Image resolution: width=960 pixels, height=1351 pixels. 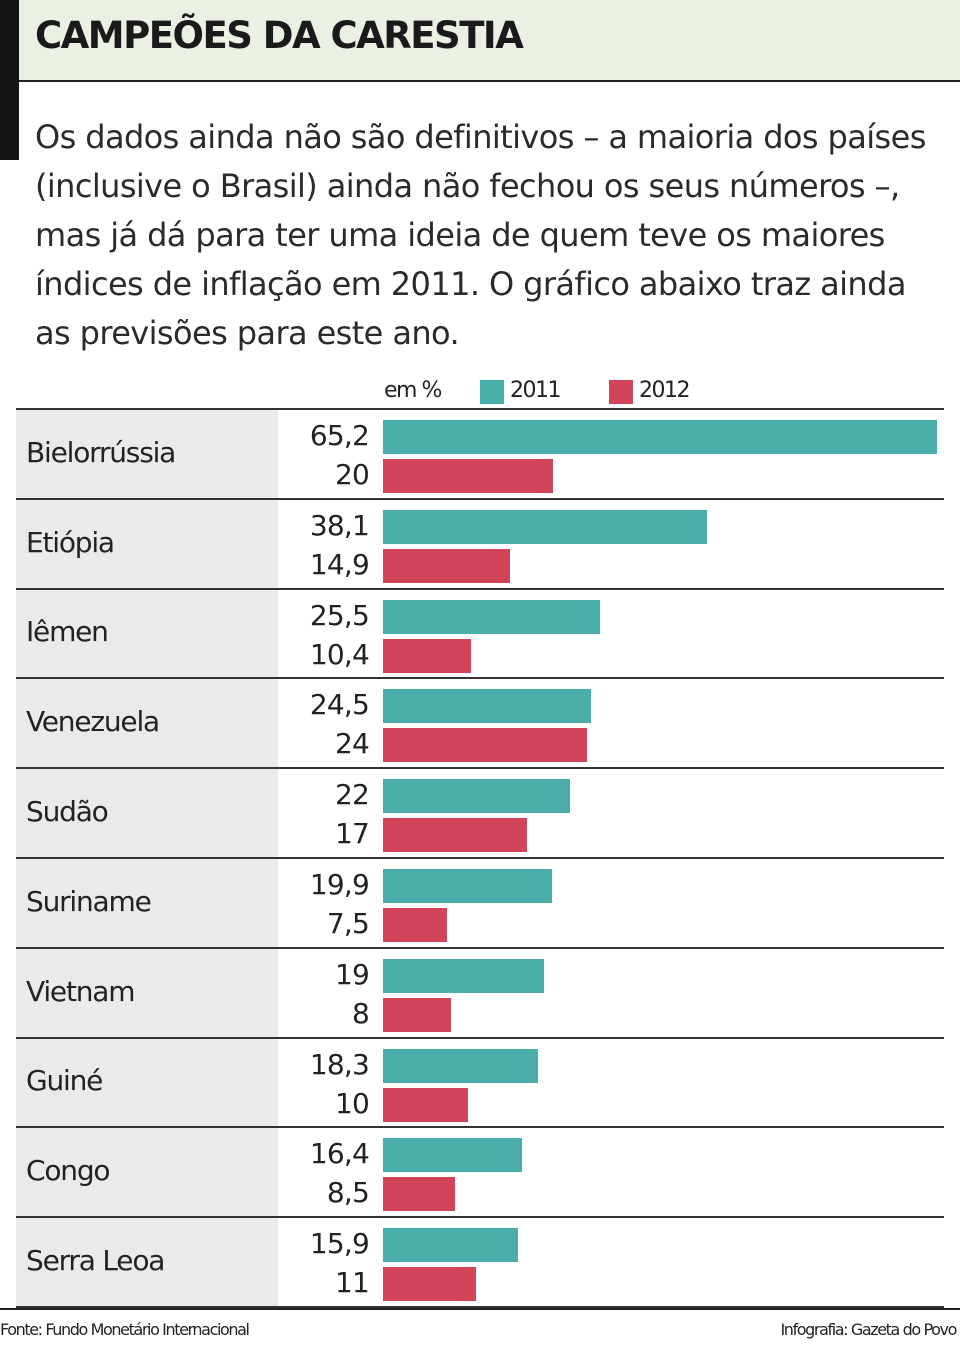 I want to click on chart-row: Sudão, so click(x=480, y=813).